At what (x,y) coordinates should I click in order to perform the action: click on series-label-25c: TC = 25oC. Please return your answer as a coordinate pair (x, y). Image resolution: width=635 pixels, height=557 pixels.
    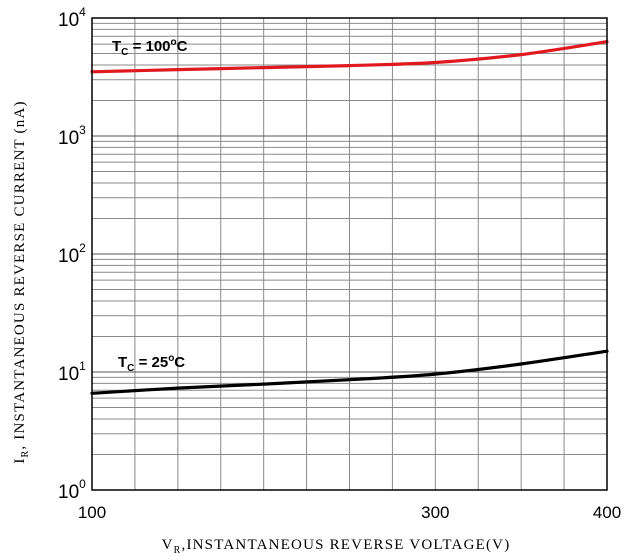
    Looking at the image, I should click on (151, 363).